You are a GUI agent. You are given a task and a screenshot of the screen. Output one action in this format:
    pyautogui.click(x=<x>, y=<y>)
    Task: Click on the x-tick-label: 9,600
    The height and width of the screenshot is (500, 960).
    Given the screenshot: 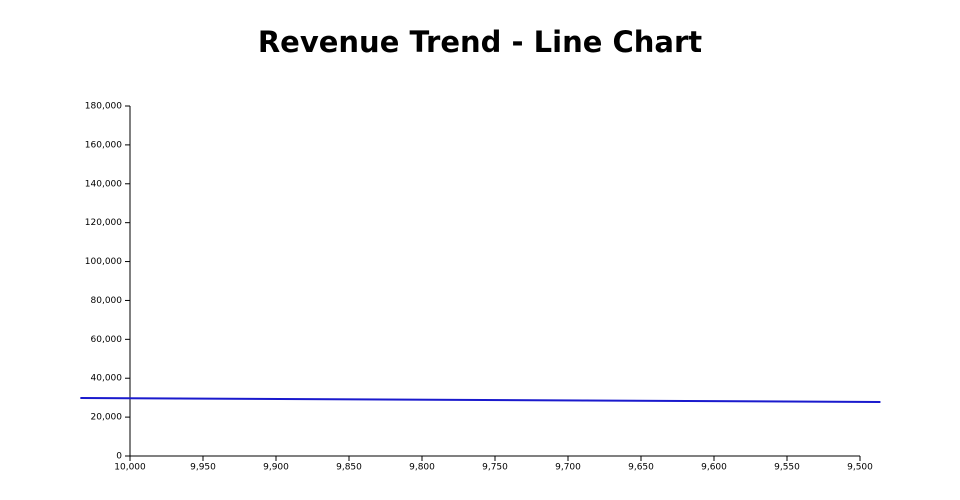 What is the action you would take?
    pyautogui.click(x=714, y=468)
    